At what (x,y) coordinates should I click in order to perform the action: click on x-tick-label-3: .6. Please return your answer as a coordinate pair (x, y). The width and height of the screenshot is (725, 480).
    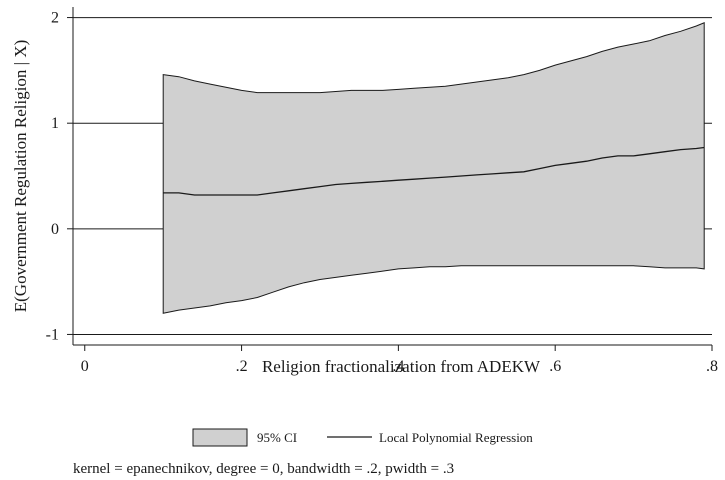
    Looking at the image, I should click on (555, 366).